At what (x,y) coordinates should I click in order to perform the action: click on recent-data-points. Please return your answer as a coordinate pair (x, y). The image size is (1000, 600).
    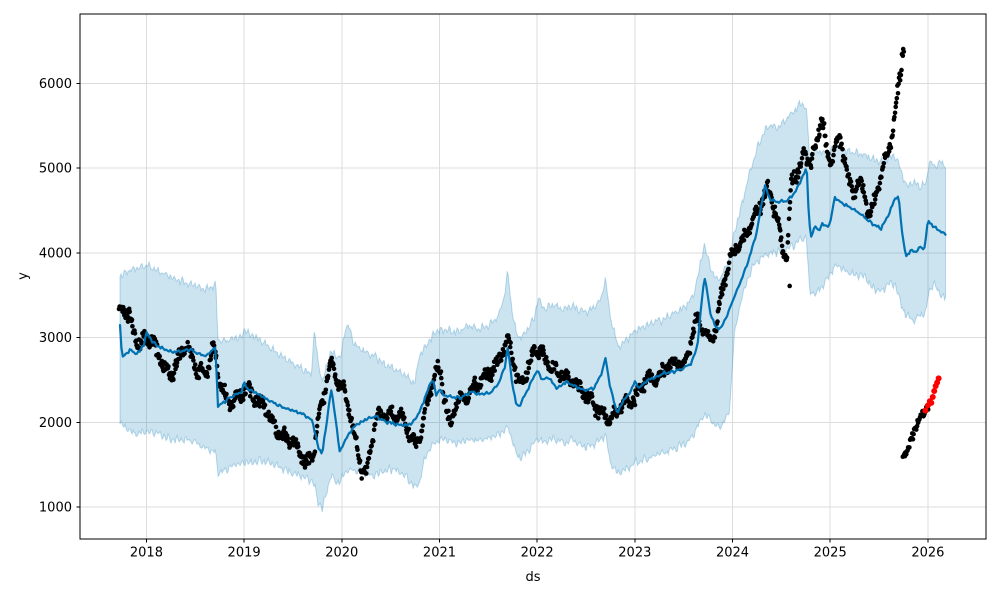
    Looking at the image, I should click on (932, 394).